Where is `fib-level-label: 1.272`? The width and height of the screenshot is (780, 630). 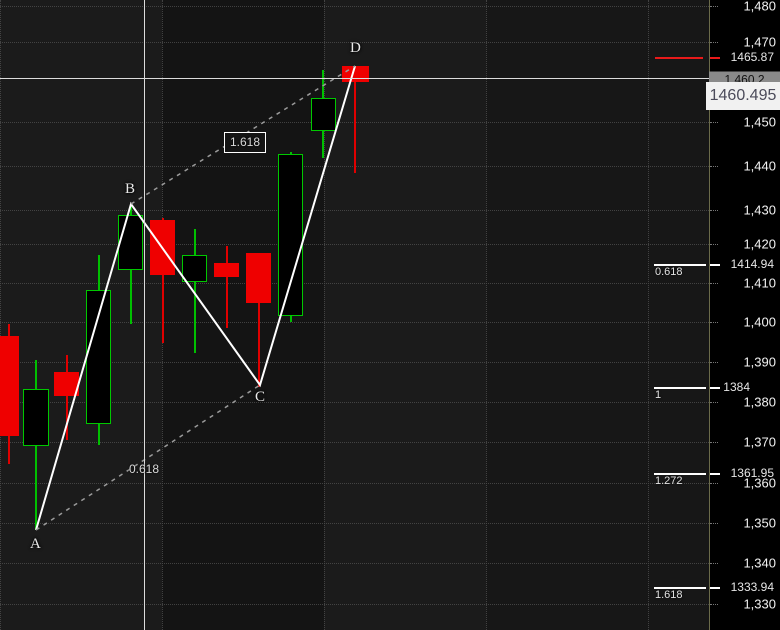 fib-level-label: 1.272 is located at coordinates (669, 481).